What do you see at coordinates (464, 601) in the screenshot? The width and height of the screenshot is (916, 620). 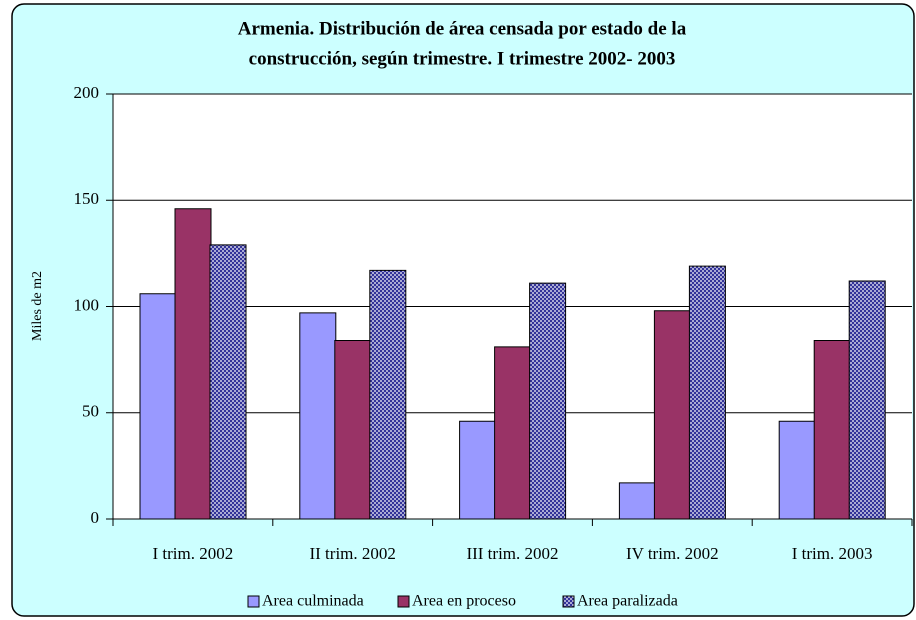 I see `legend-label: Area en proceso` at bounding box center [464, 601].